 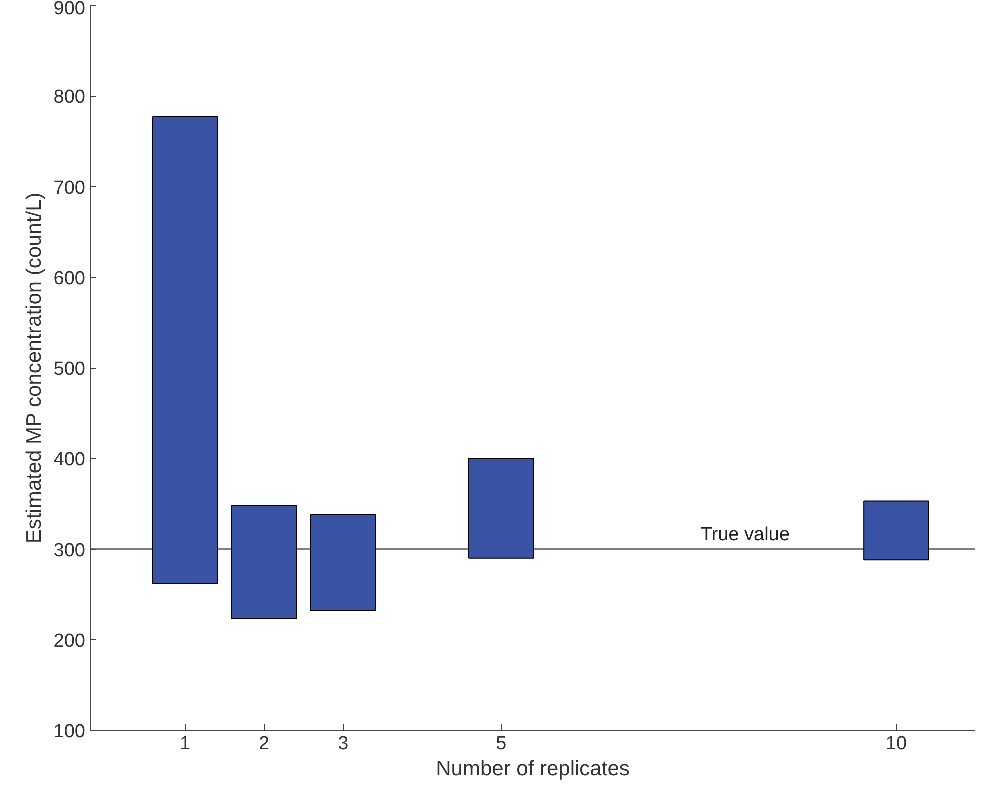 I want to click on y-axis-title: Estimated MP concentration (count/L), so click(x=34, y=368).